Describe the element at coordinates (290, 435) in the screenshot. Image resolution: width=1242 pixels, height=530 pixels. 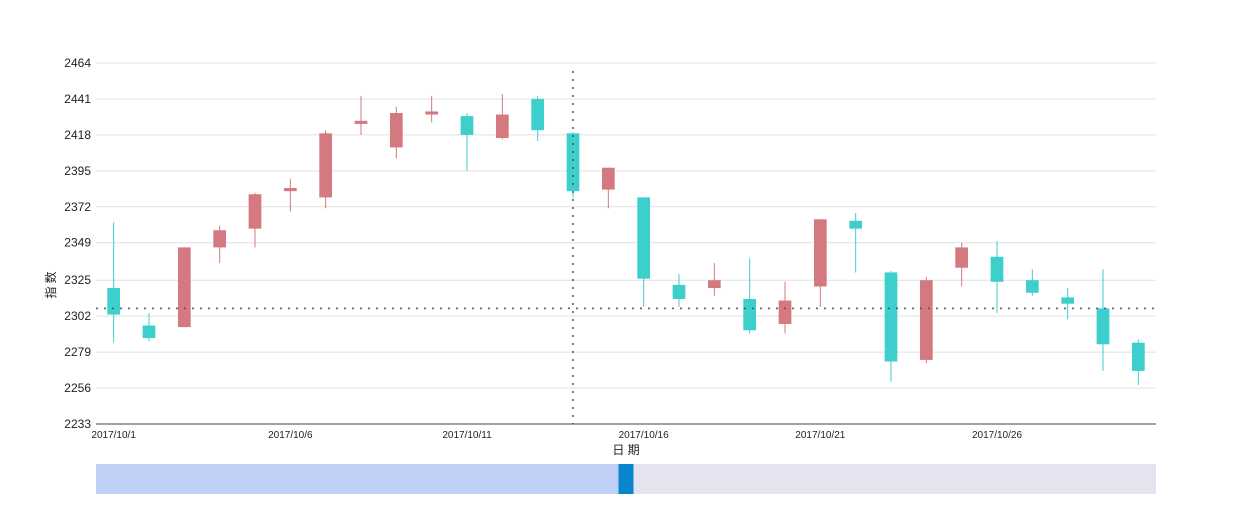
I see `x-tick-label: 2017/10/6` at that location.